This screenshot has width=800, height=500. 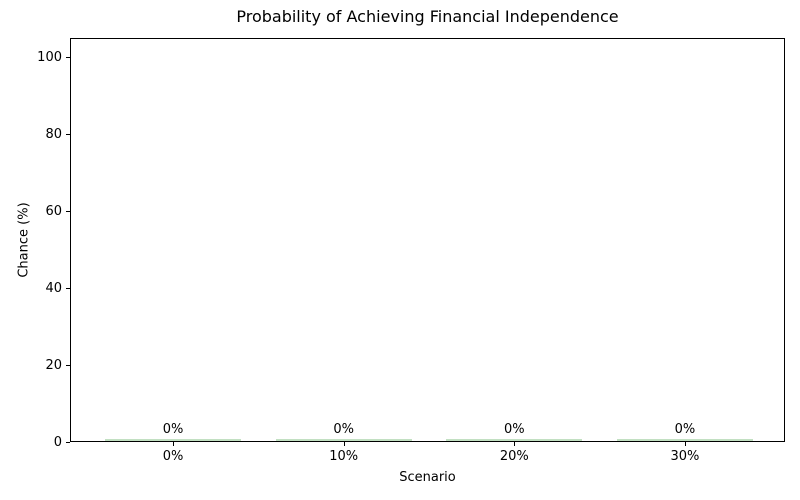 What do you see at coordinates (53, 211) in the screenshot?
I see `y-tick-label: 60` at bounding box center [53, 211].